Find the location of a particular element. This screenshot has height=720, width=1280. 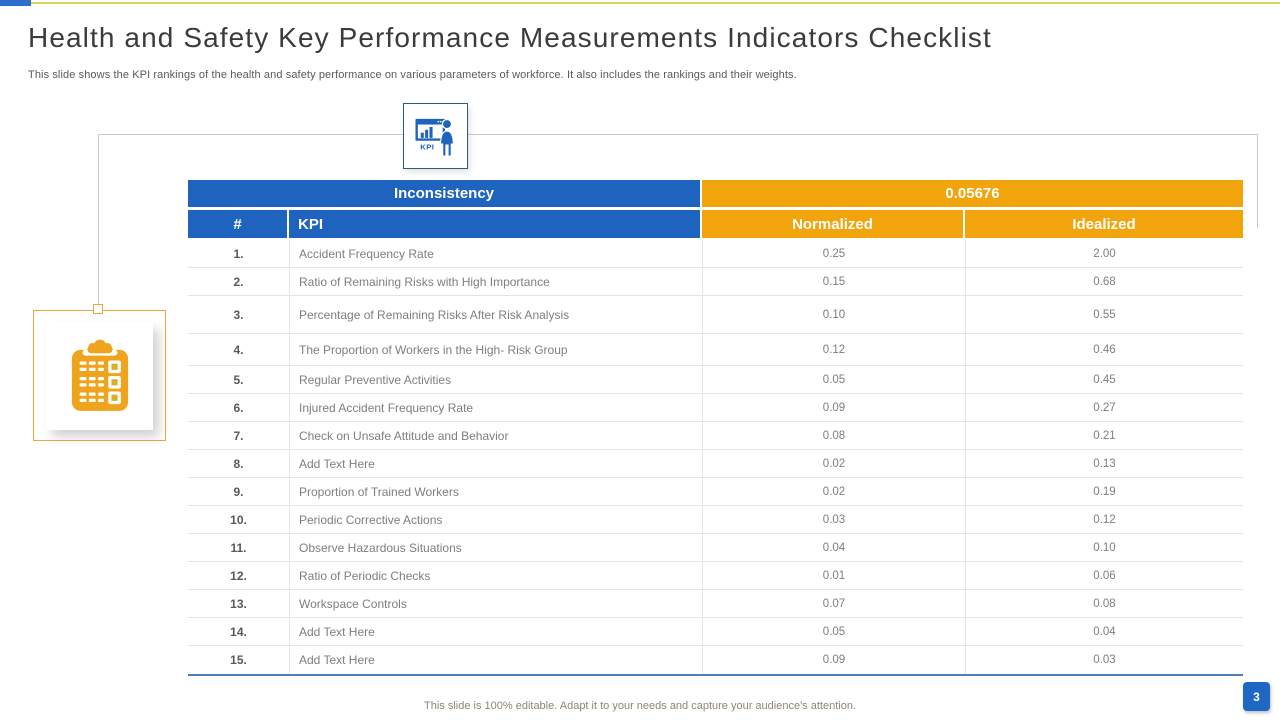

table-summary-row: Inconsistency 0.05676 is located at coordinates (715, 193).